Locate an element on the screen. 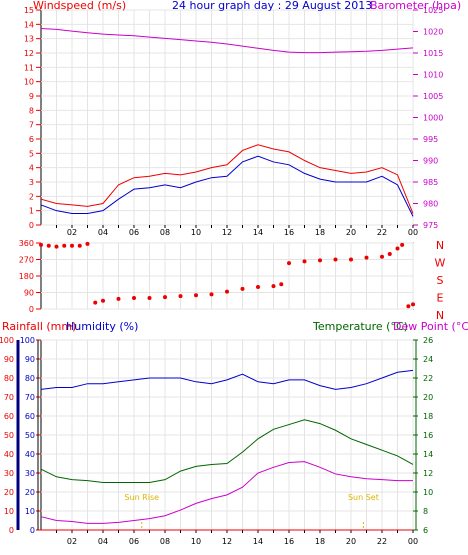 Image resolution: width=468 pixels, height=555 pixels. humidity-tick-label: 20 is located at coordinates (30, 492).